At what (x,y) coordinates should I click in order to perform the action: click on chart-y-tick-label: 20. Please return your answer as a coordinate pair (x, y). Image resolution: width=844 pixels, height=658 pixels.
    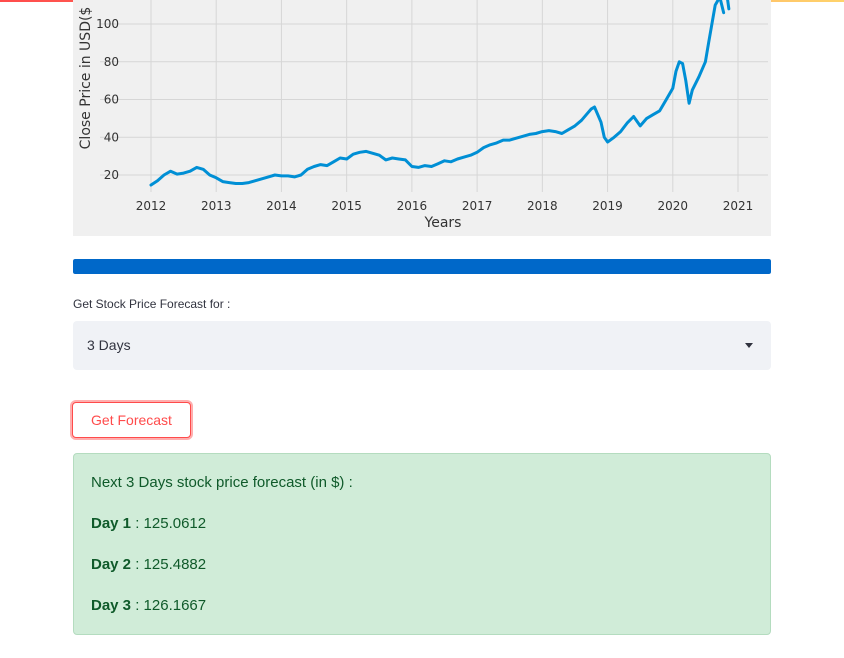
    Looking at the image, I should click on (111, 175).